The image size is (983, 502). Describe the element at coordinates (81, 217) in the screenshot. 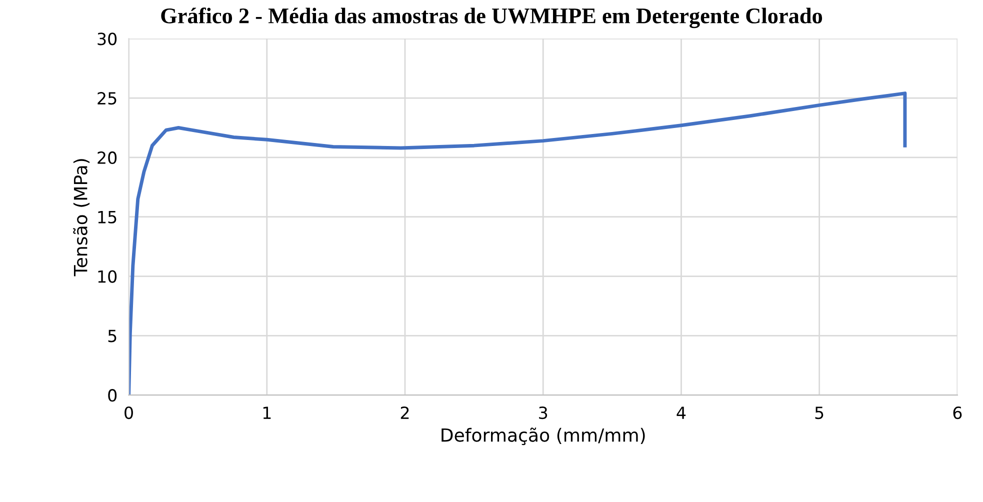

I see `y-axis-title: Tensão (MPa)` at that location.